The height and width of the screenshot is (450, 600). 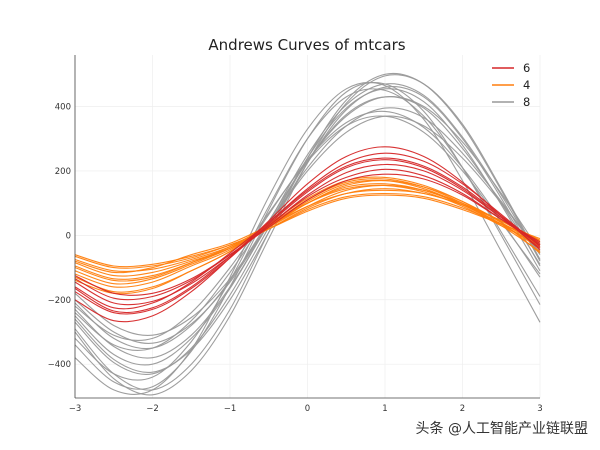 I want to click on x-tick-label-1: −2, so click(x=152, y=409).